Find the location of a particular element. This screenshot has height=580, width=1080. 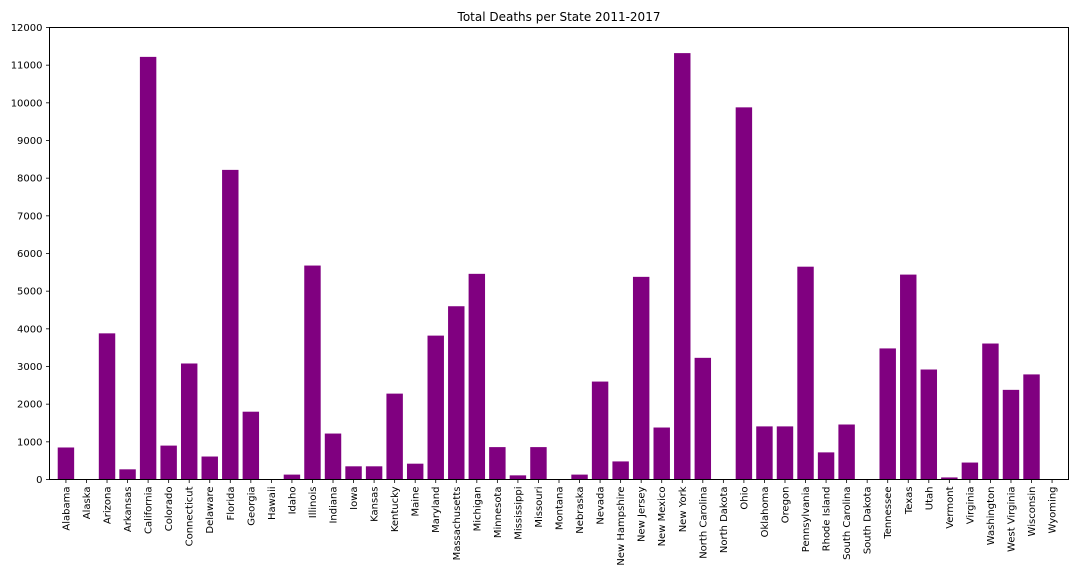

x-tick-label: Indiana is located at coordinates (334, 505).